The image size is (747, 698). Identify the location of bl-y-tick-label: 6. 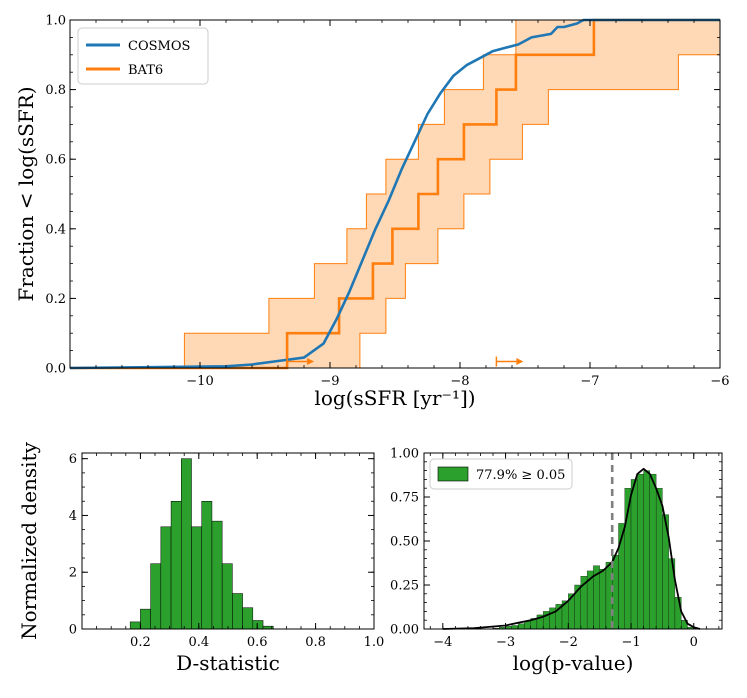
(73, 459).